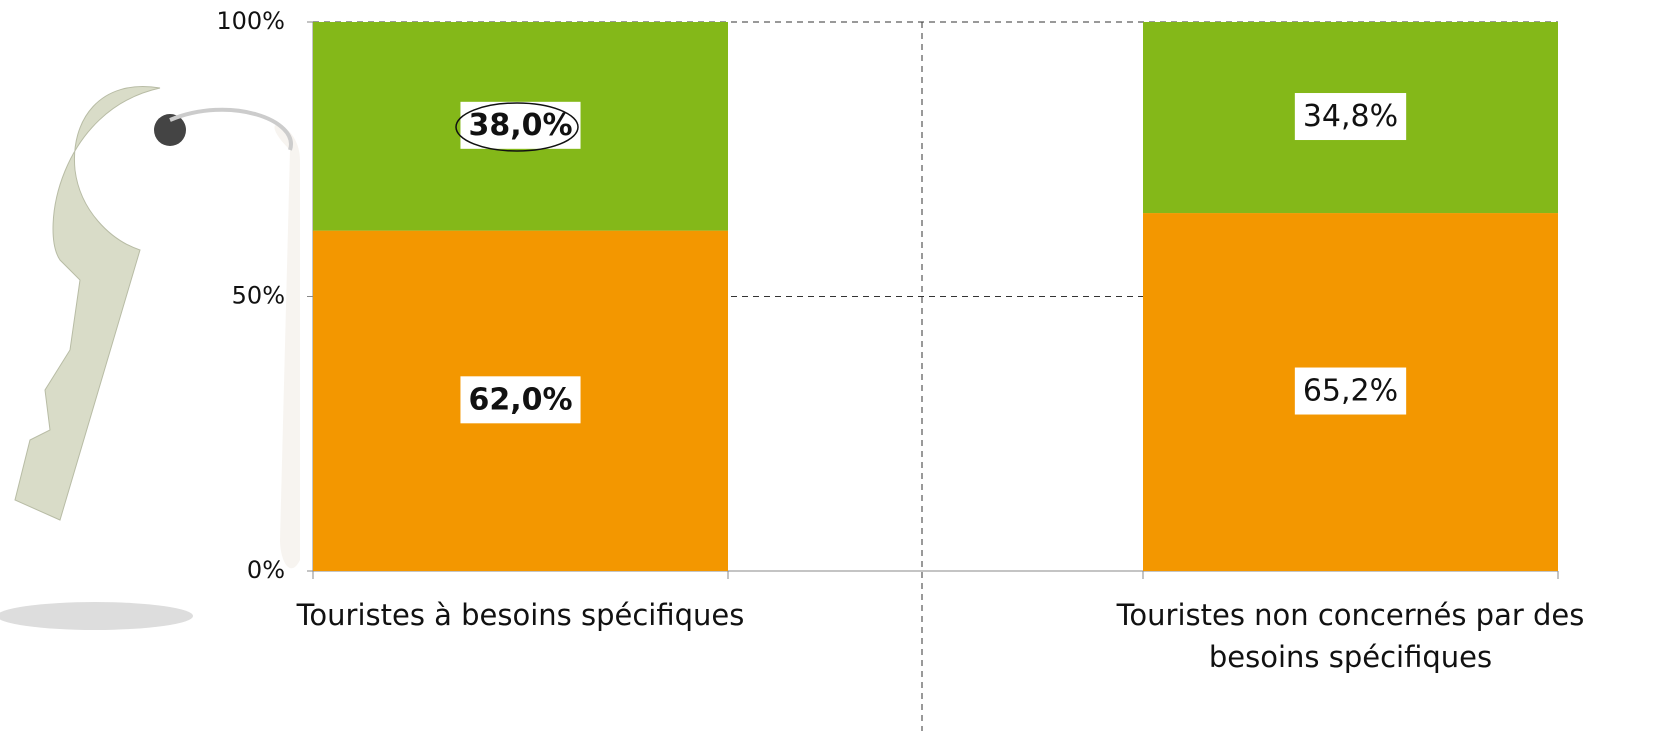 The width and height of the screenshot is (1656, 731). What do you see at coordinates (96, 616) in the screenshot?
I see `shadow` at bounding box center [96, 616].